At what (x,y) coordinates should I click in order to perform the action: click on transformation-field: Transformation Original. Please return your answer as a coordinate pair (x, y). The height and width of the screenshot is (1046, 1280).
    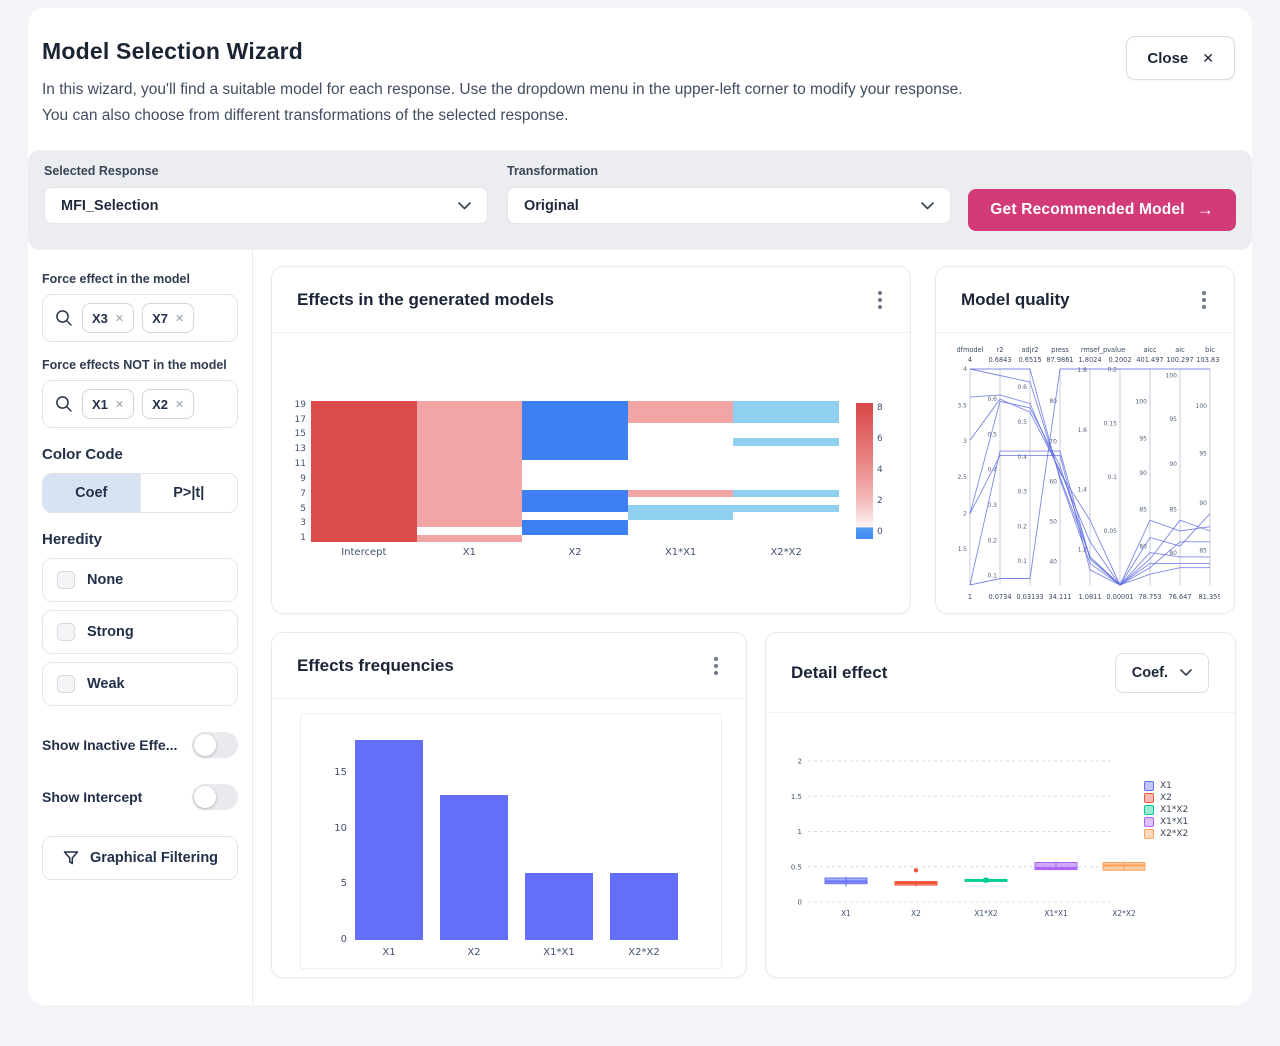
    Looking at the image, I should click on (729, 194).